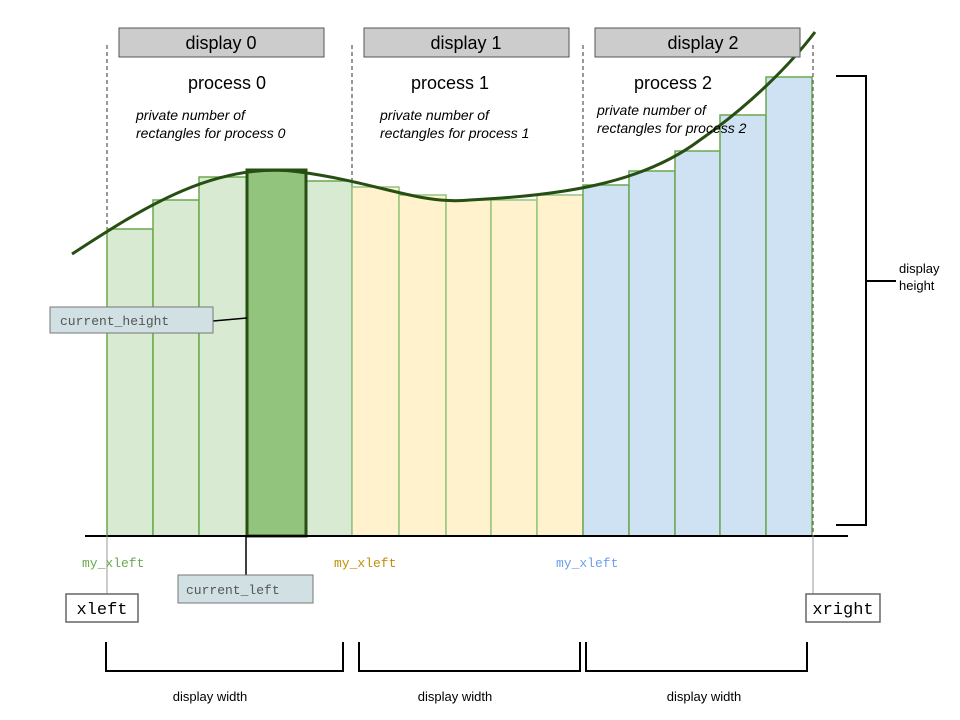  I want to click on xleft-label: xleft, so click(102, 608).